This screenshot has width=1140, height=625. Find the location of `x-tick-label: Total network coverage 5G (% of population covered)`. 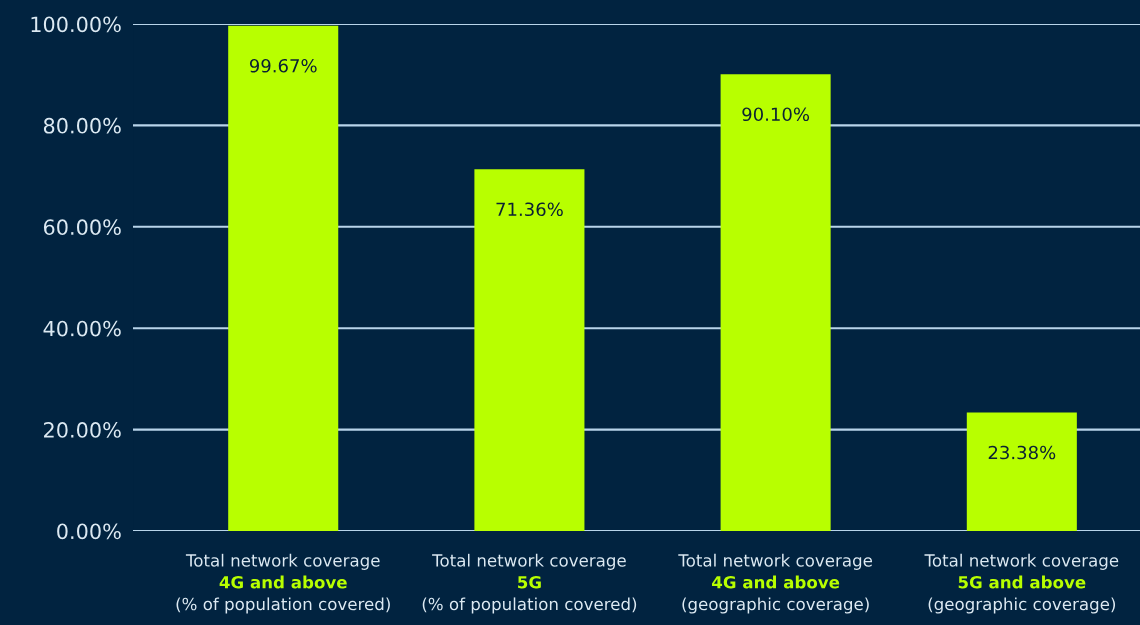

x-tick-label: Total network coverage 5G (% of population covered) is located at coordinates (529, 583).